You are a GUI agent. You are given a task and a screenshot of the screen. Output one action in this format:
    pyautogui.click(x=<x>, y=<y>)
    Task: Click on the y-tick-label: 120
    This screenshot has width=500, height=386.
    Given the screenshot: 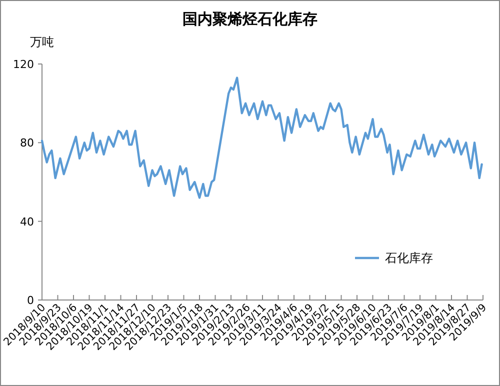 What is the action you would take?
    pyautogui.click(x=23, y=64)
    